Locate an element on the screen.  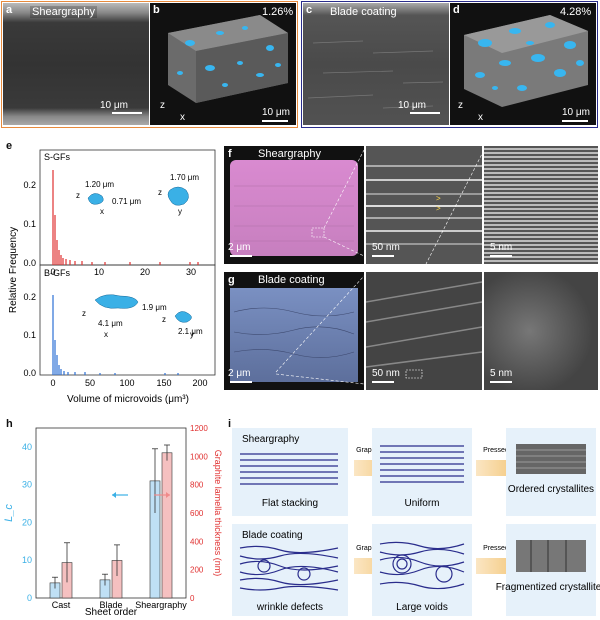
panel-c is located at coordinates (449, 64).